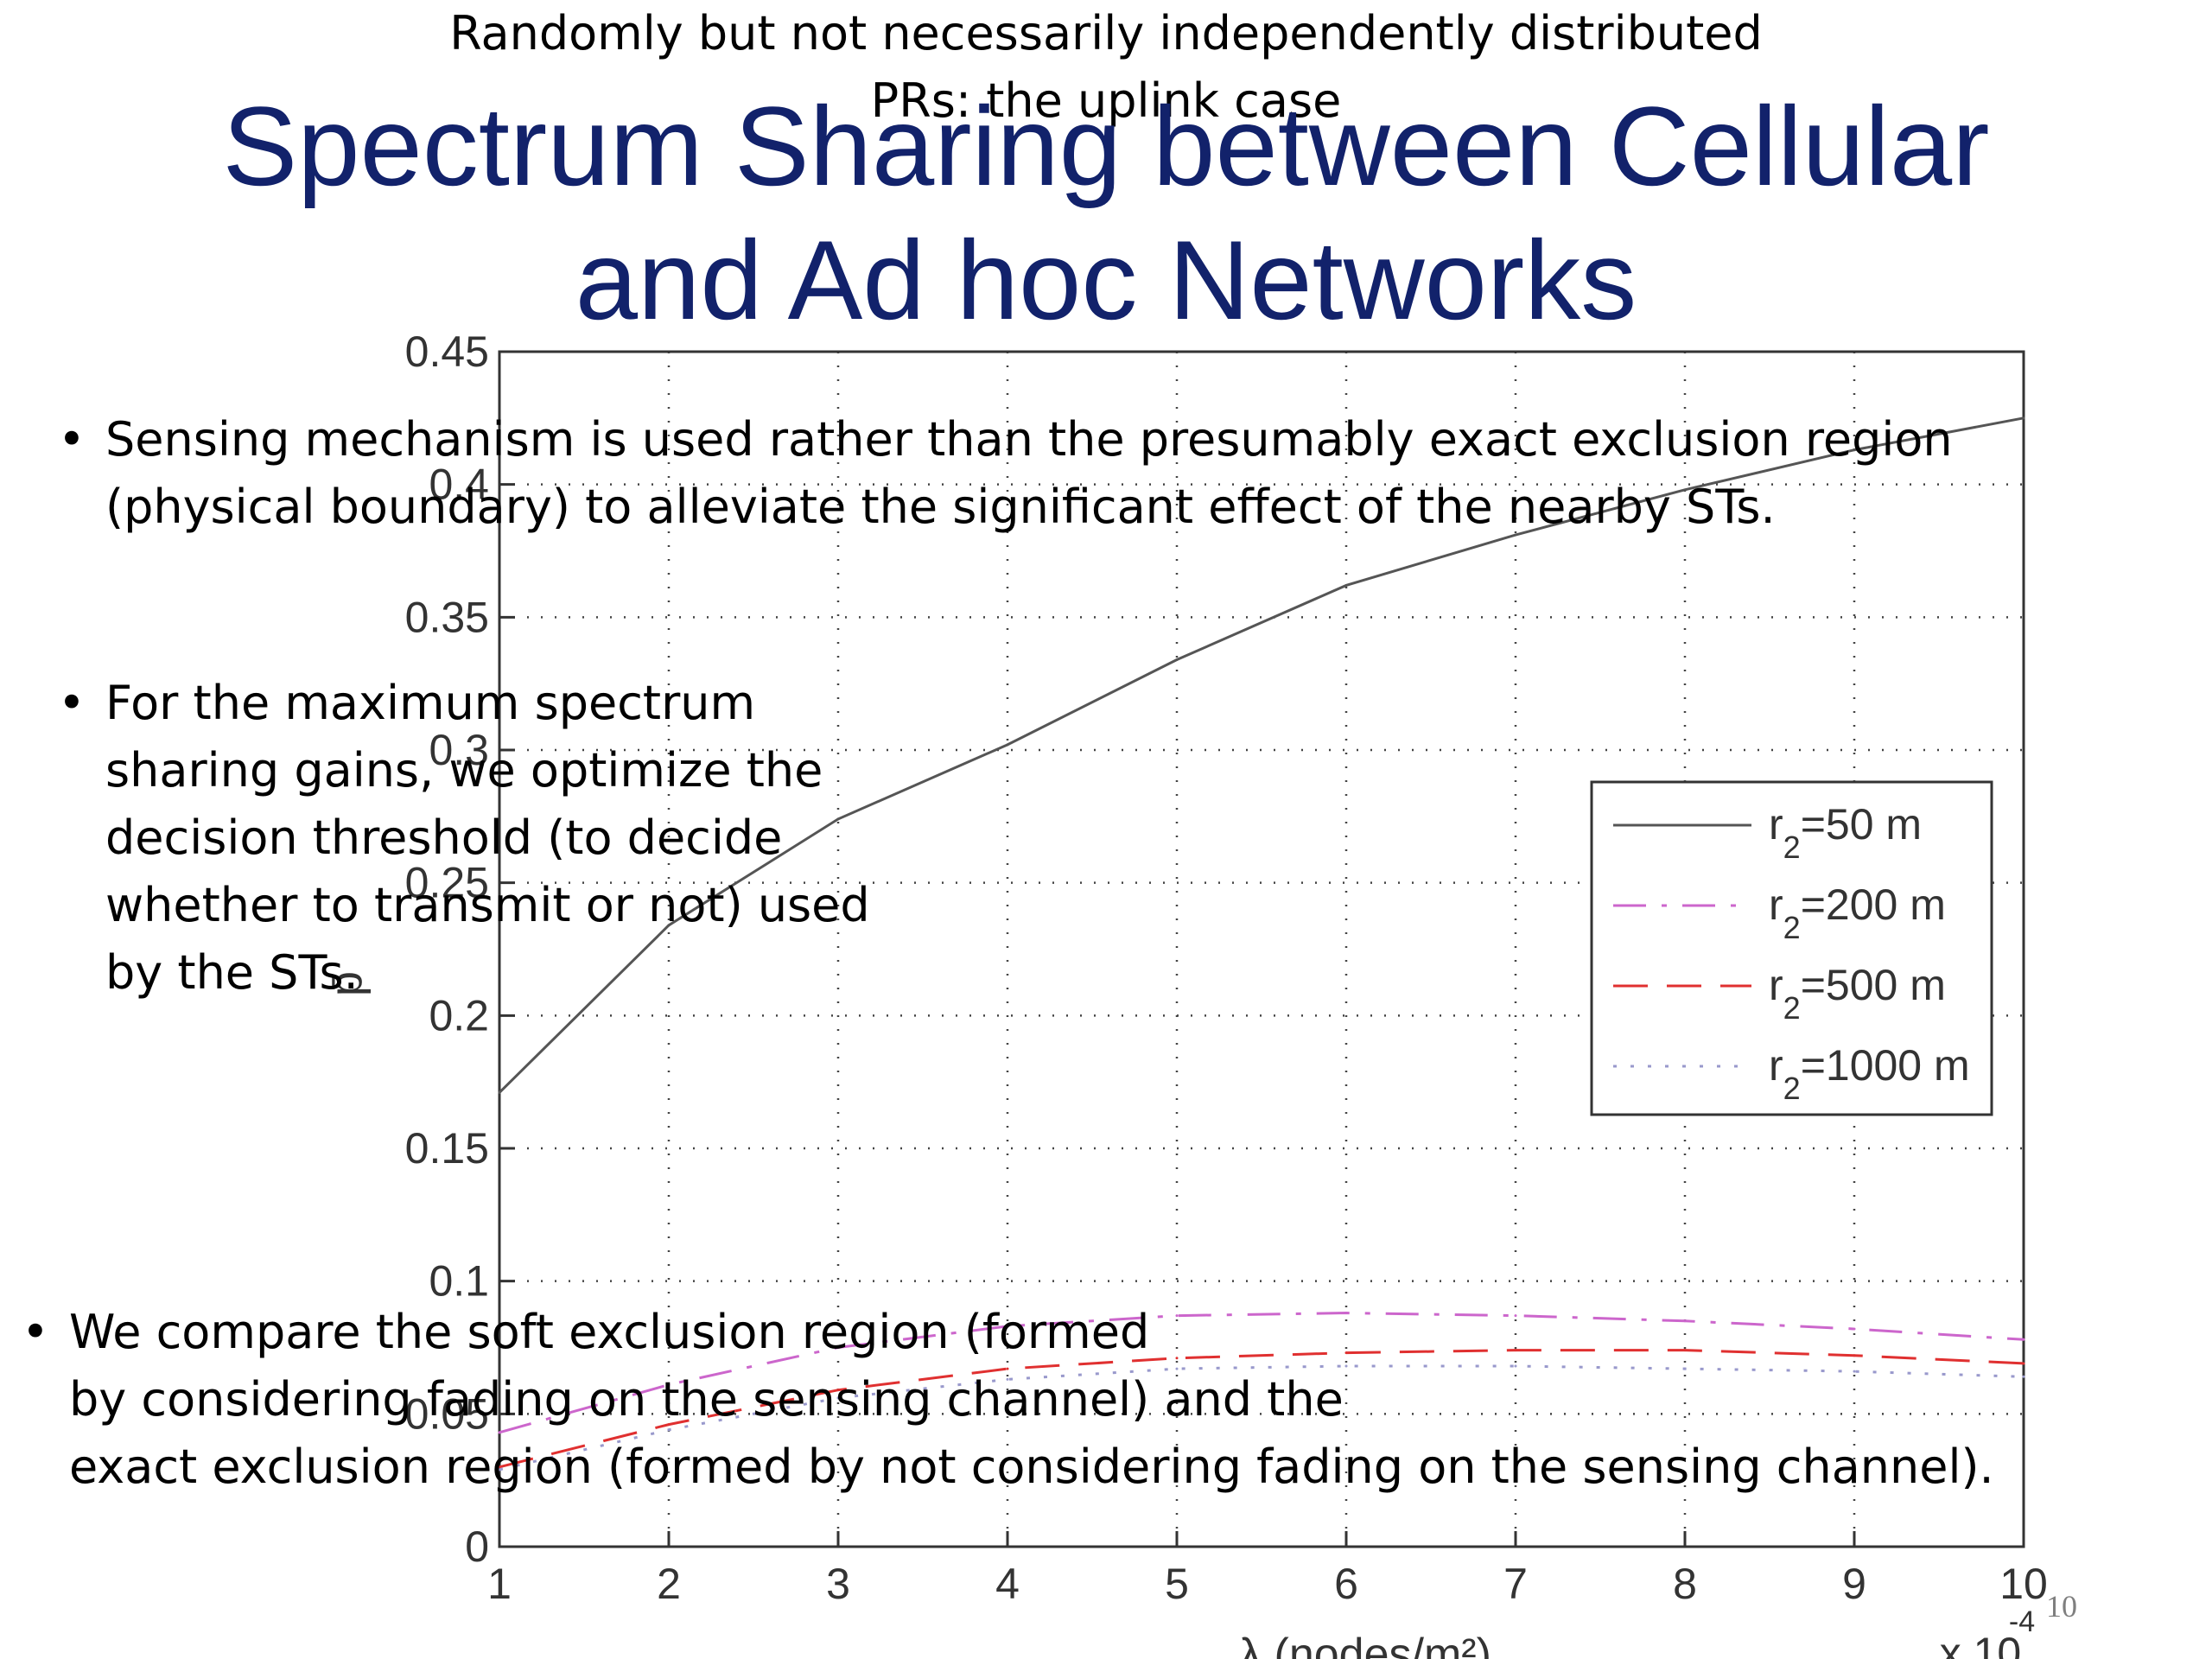 This screenshot has width=2212, height=1659. I want to click on y-tick-label: 0.25, so click(447, 883).